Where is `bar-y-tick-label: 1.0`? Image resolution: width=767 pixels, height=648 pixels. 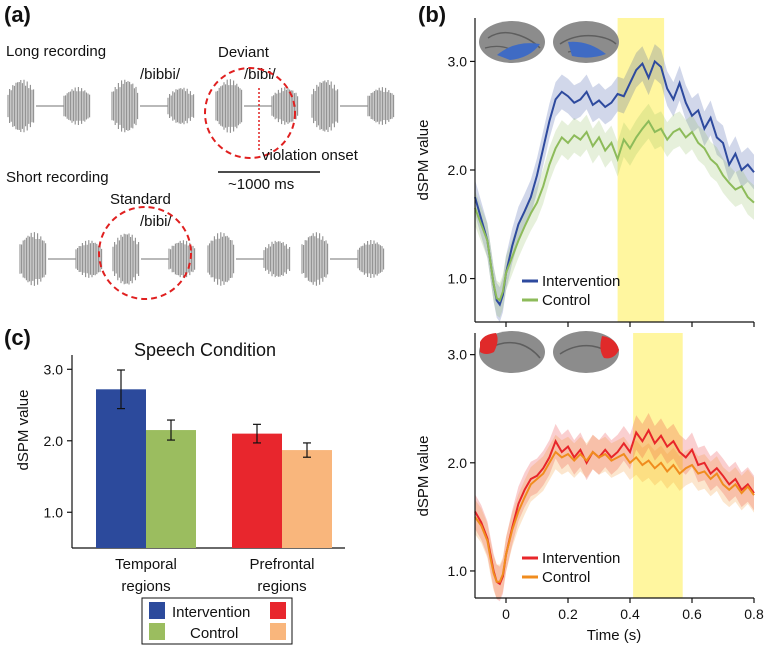 bar-y-tick-label: 1.0 is located at coordinates (54, 512).